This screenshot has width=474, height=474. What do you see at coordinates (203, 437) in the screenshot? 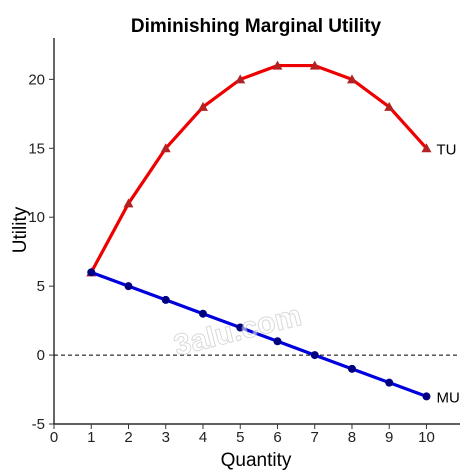
I see `x-tick-label: 4` at bounding box center [203, 437].